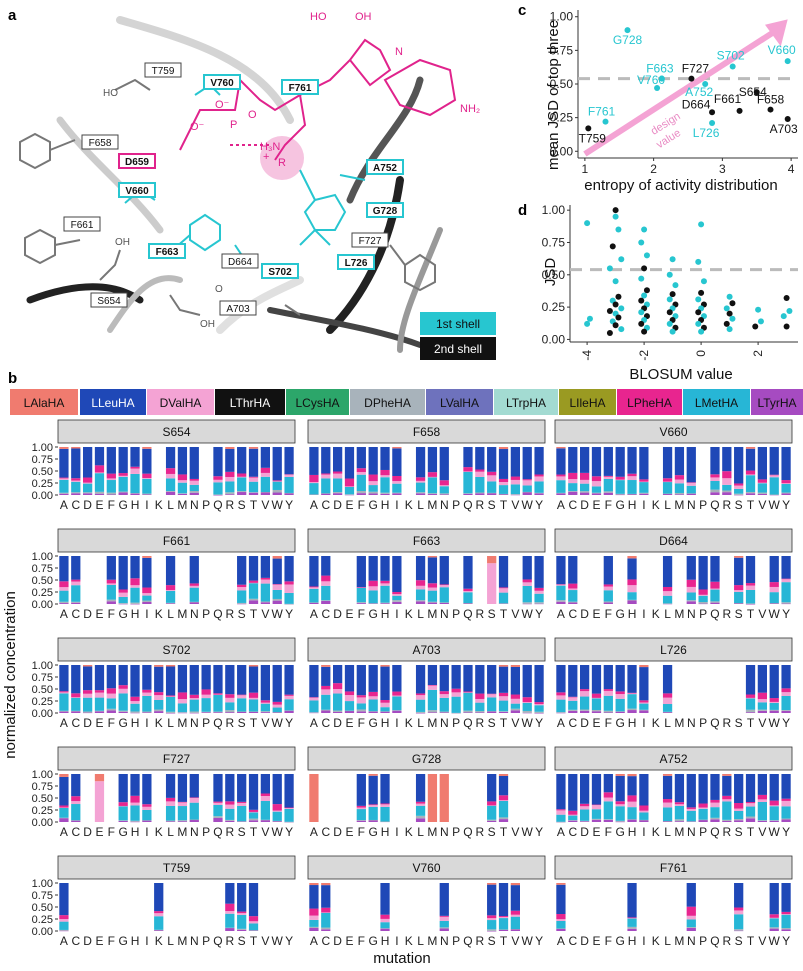 This screenshot has width=803, height=971. Describe the element at coordinates (775, 505) in the screenshot. I see `b-xtick-label: W` at that location.